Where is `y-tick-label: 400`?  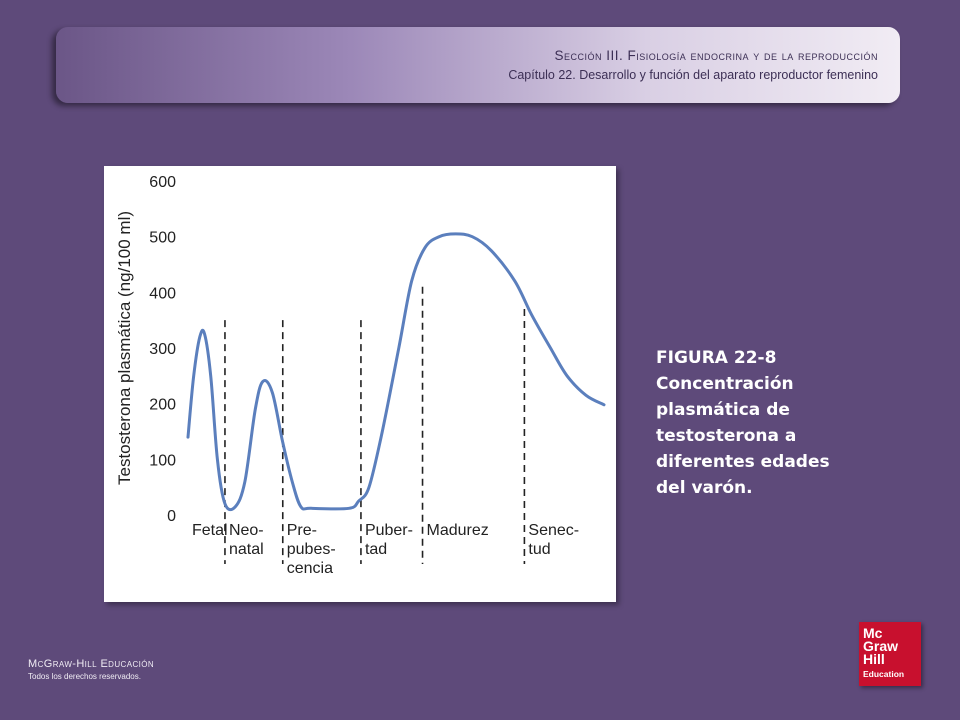 y-tick-label: 400 is located at coordinates (162, 293).